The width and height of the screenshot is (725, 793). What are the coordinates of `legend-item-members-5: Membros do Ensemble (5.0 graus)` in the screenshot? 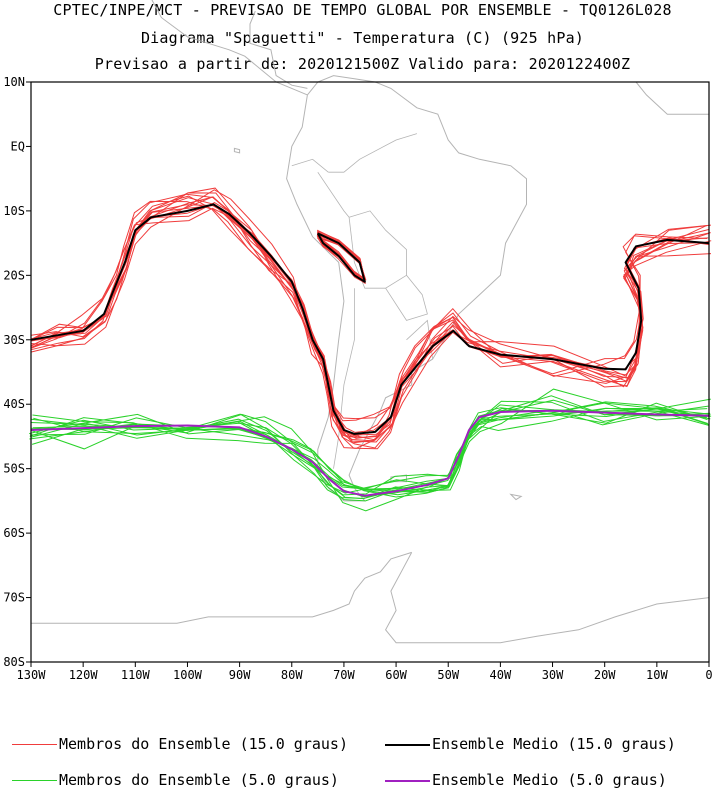 It's located at (192, 782).